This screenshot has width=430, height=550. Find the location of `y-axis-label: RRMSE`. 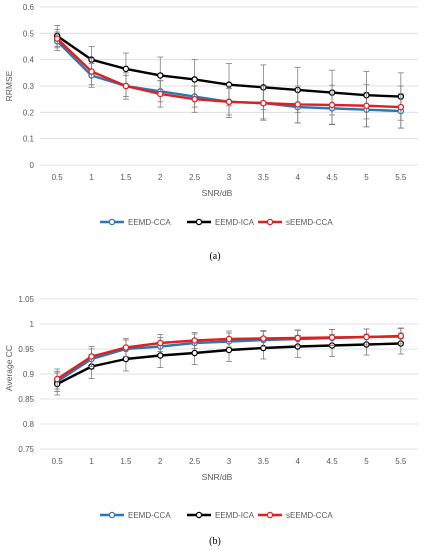

y-axis-label: RRMSE is located at coordinates (9, 85).